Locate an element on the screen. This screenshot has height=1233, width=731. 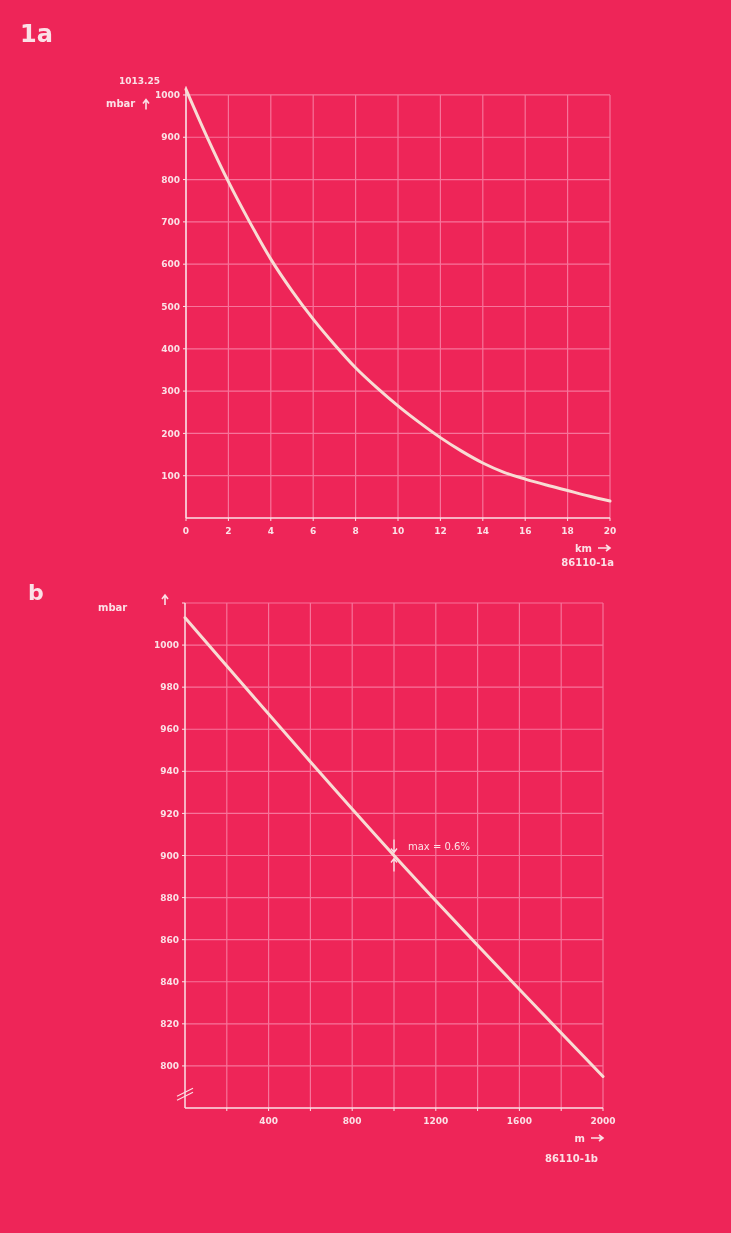
y-tick-label: 500 is located at coordinates (170, 306).